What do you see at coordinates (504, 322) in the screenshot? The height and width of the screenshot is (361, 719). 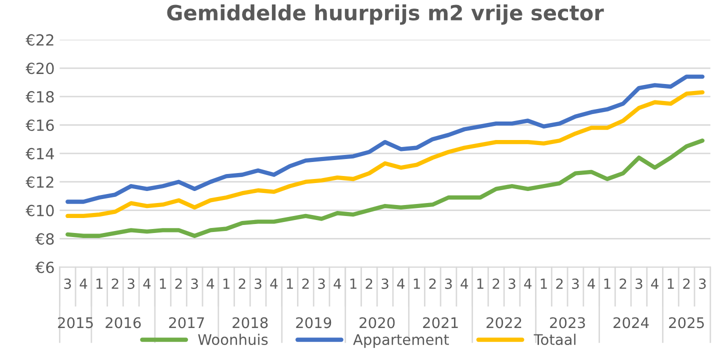 I see `text: 2022` at bounding box center [504, 322].